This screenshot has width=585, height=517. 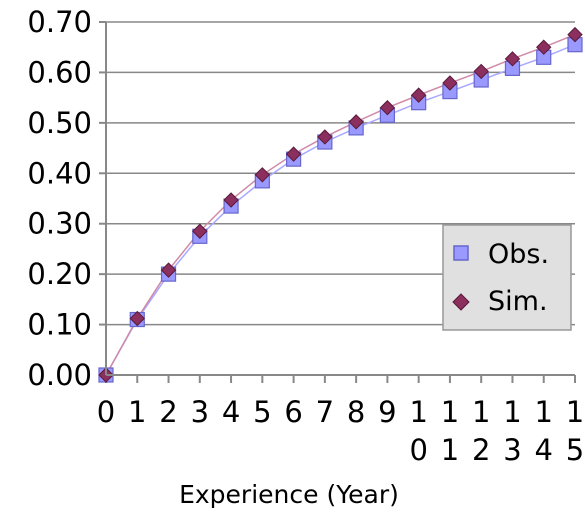 I want to click on legend: Obs. Sim., so click(x=507, y=277).